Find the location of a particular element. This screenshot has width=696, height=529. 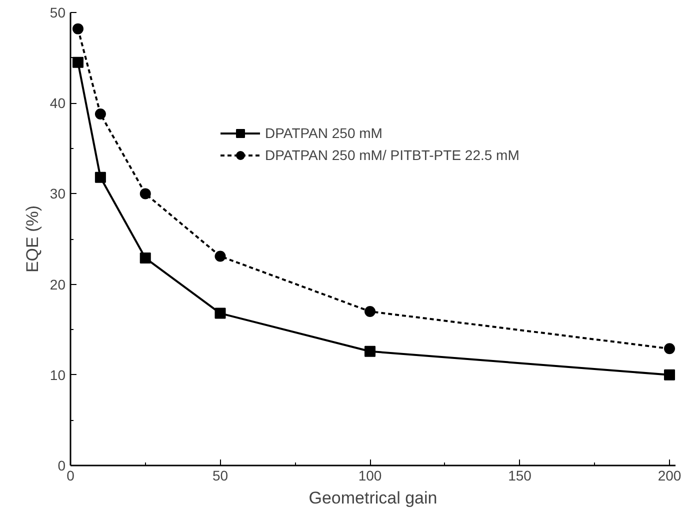

y-tick-label: 0 is located at coordinates (62, 466).